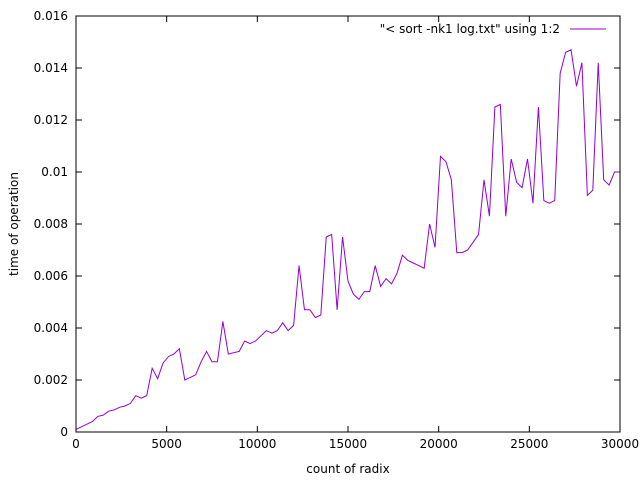 Image resolution: width=640 pixels, height=480 pixels. I want to click on x-tick-label: 20000, so click(439, 444).